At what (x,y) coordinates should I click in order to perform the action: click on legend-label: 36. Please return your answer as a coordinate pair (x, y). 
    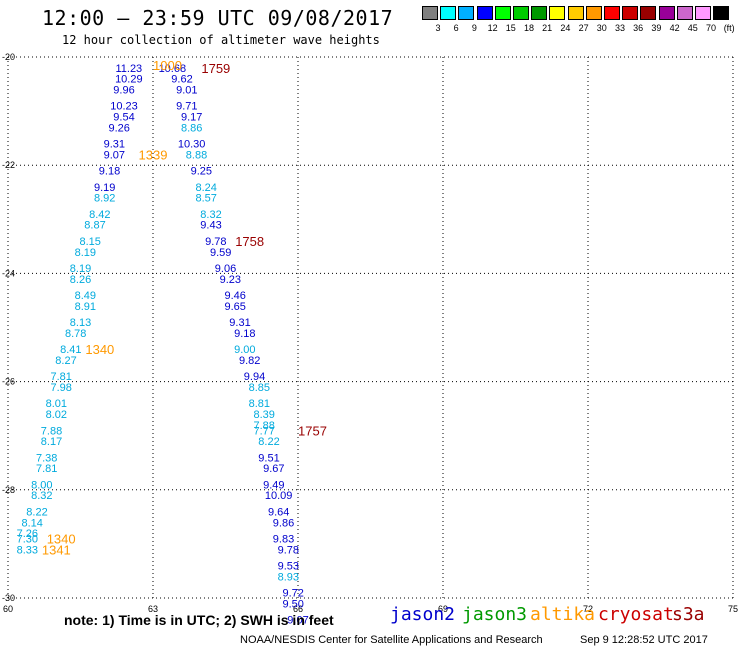
    Looking at the image, I should click on (638, 28).